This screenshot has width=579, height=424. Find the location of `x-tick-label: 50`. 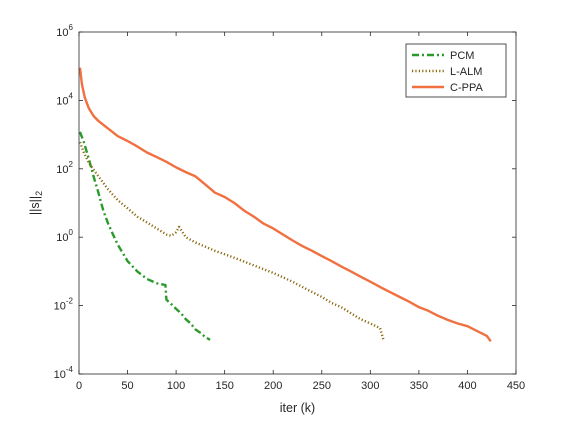

x-tick-label: 50 is located at coordinates (127, 386).